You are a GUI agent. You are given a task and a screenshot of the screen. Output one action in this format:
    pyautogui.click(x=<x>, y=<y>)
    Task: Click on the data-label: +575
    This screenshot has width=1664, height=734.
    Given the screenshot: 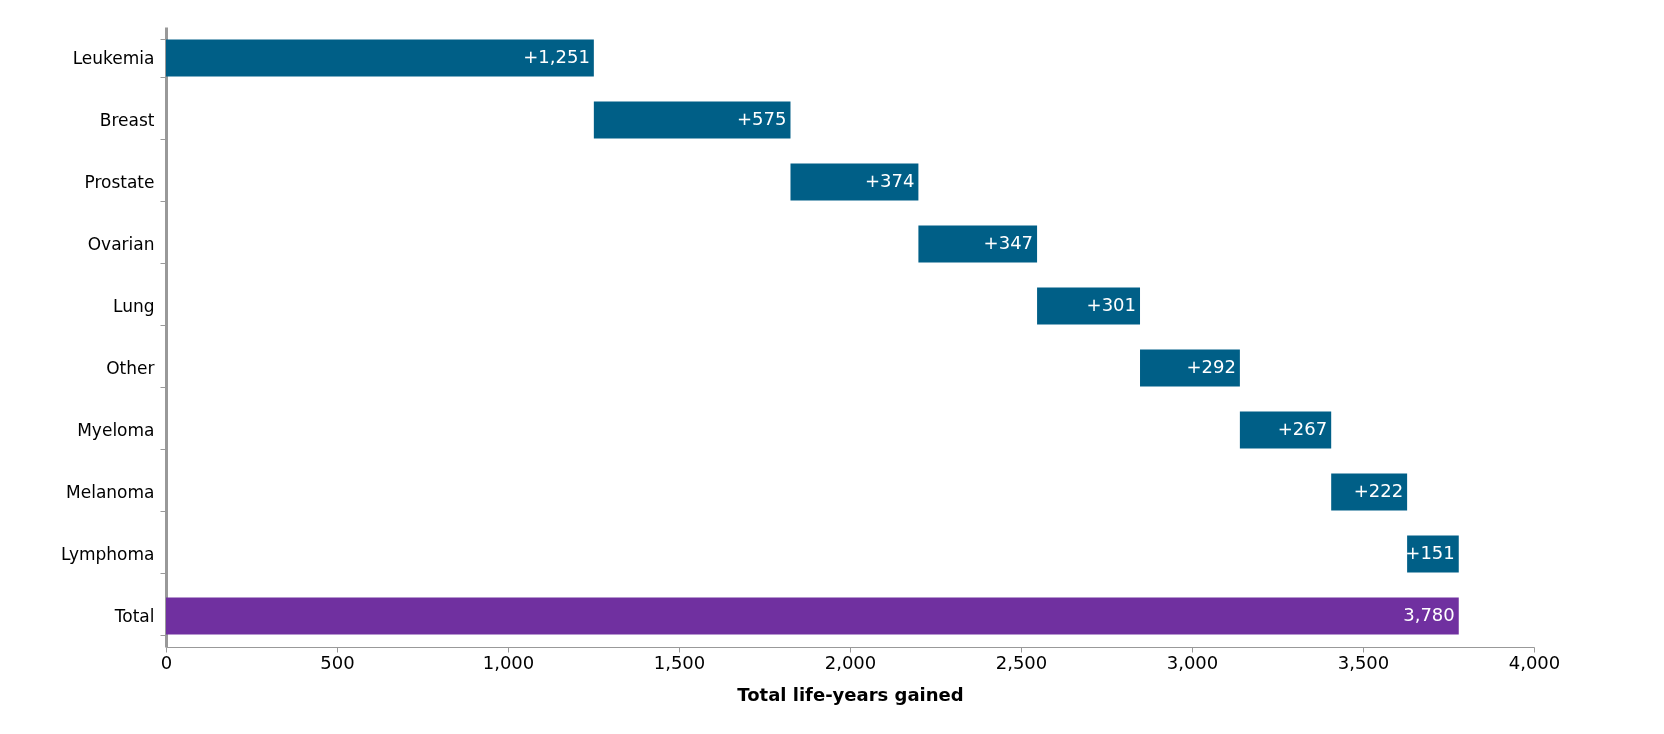 What is the action you would take?
    pyautogui.click(x=762, y=118)
    